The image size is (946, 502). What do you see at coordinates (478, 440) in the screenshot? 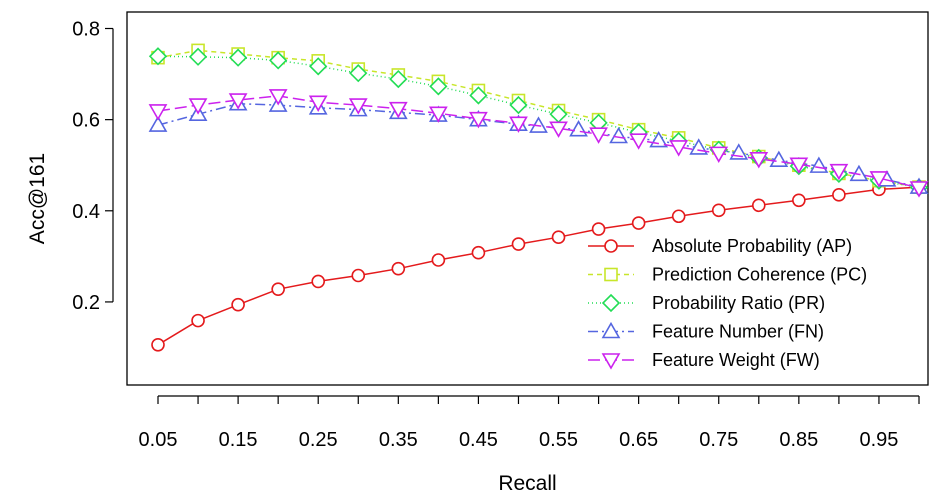
I see `x-tick-label: 0.45` at bounding box center [478, 440].